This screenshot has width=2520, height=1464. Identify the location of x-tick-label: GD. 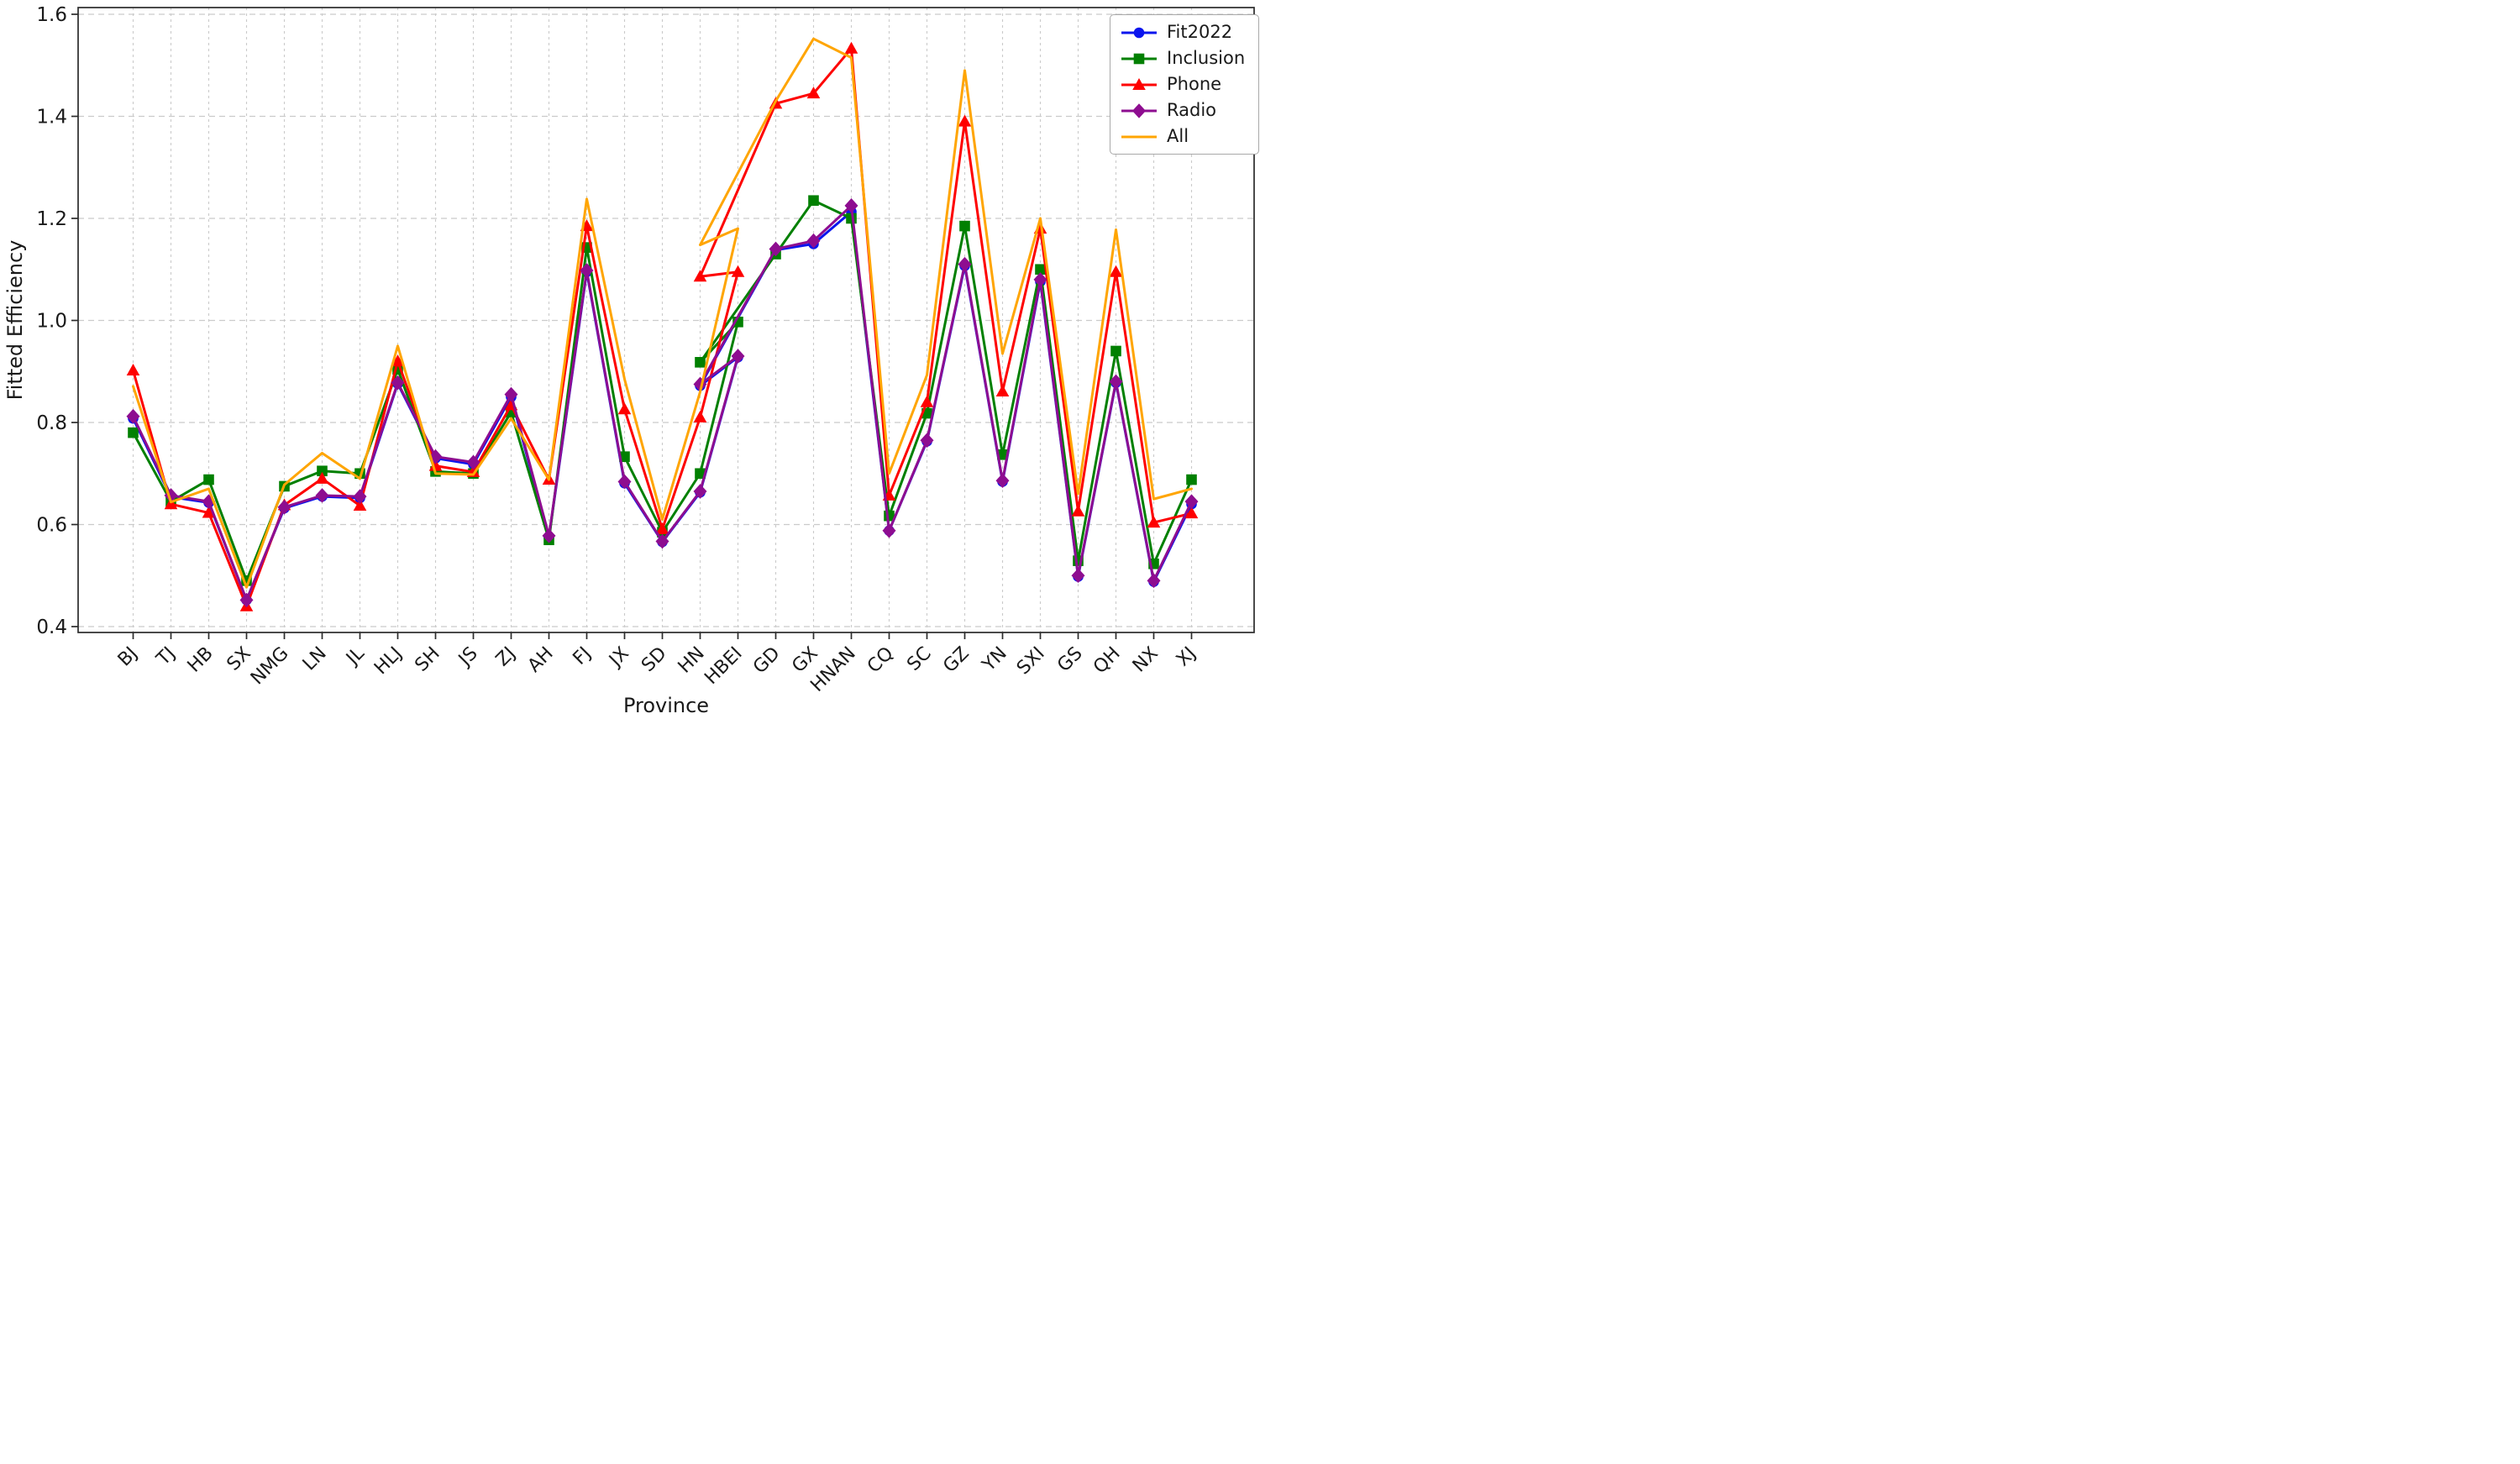
(767, 661).